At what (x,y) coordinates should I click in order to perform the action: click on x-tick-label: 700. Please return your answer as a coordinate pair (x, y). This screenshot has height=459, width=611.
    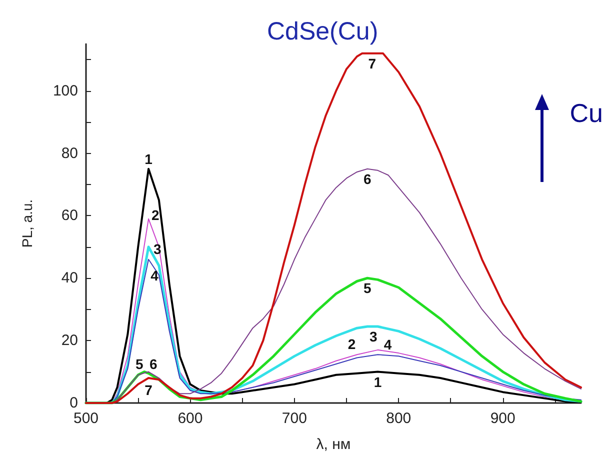
    Looking at the image, I should click on (294, 418).